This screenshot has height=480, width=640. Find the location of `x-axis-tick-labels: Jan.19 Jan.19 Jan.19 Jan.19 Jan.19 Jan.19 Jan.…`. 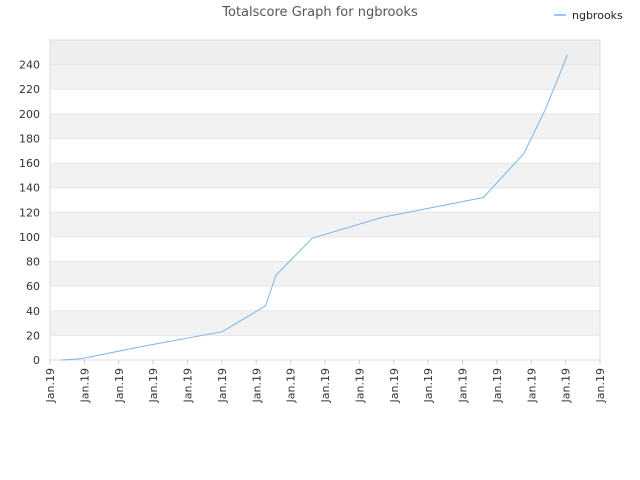

x-axis-tick-labels: Jan.19 Jan.19 Jan.19 Jan.19 Jan.19 Jan.19 Jan.… is located at coordinates (325, 385).